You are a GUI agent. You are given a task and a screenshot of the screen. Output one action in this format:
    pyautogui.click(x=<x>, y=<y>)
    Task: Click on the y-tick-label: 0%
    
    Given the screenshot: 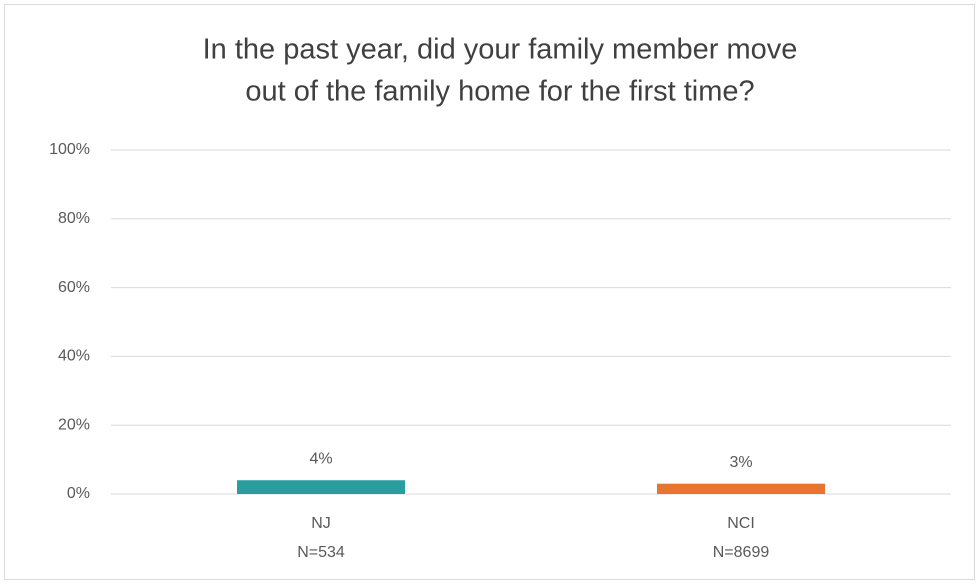 What is the action you would take?
    pyautogui.click(x=78, y=493)
    